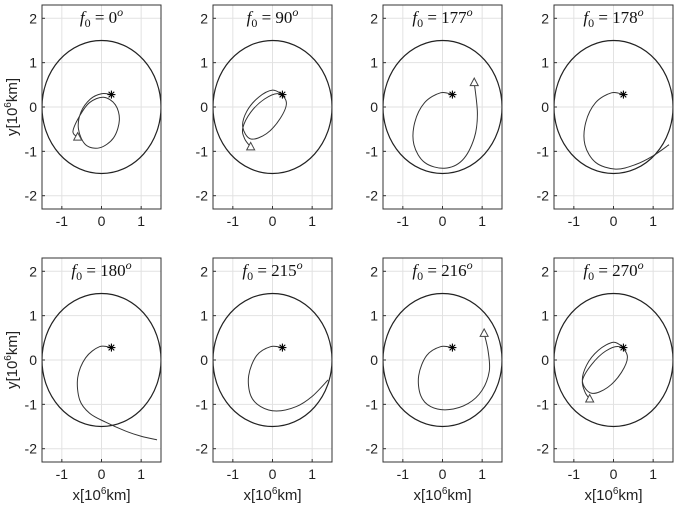 The width and height of the screenshot is (685, 511). I want to click on panel-2: -1 0 1 2 1 0 -1 -2 f0 = 90o, so click(264, 116).